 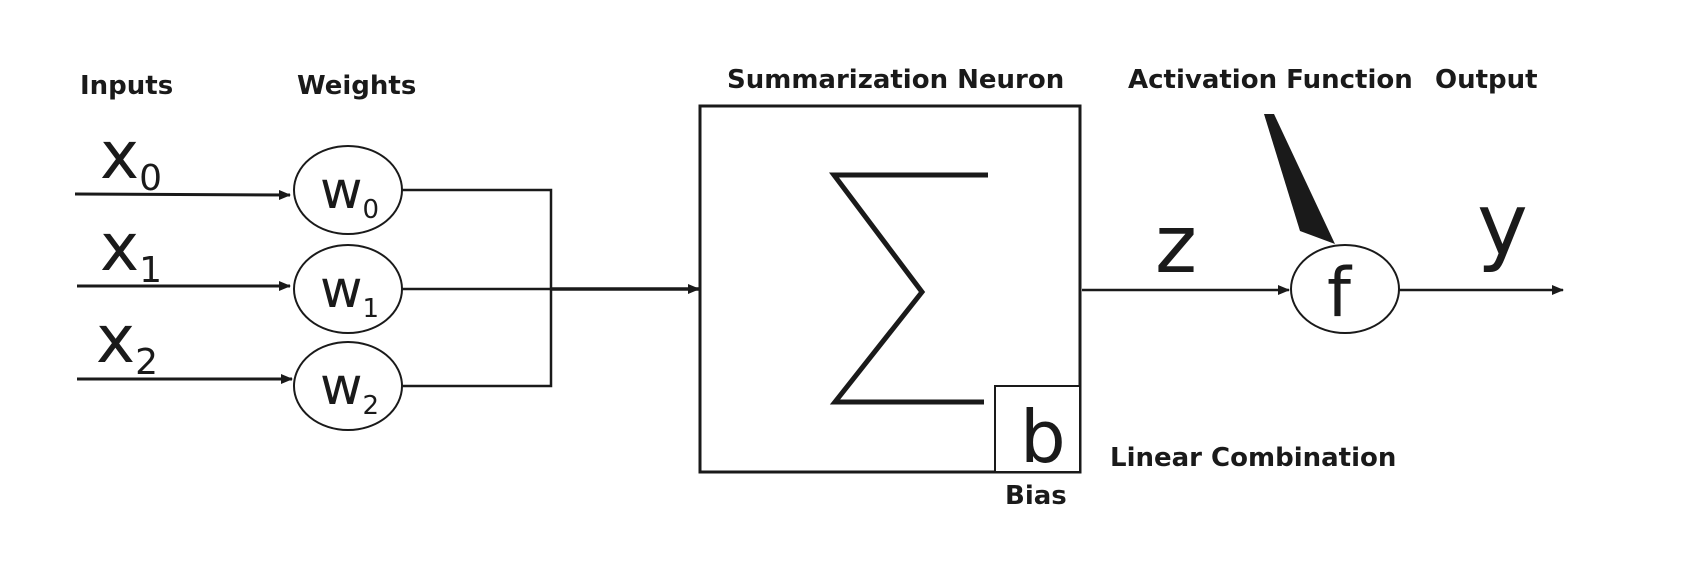 What do you see at coordinates (1299, 179) in the screenshot?
I see `activation-pointer-icon` at bounding box center [1299, 179].